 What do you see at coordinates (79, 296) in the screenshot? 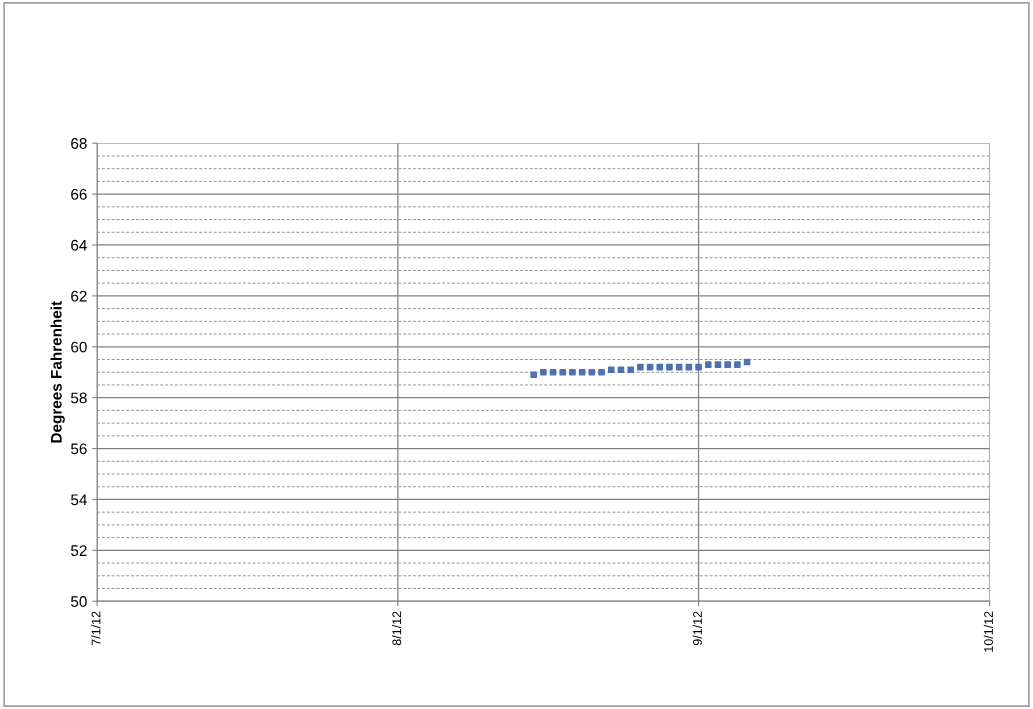
I see `y-tick-label: 62` at bounding box center [79, 296].